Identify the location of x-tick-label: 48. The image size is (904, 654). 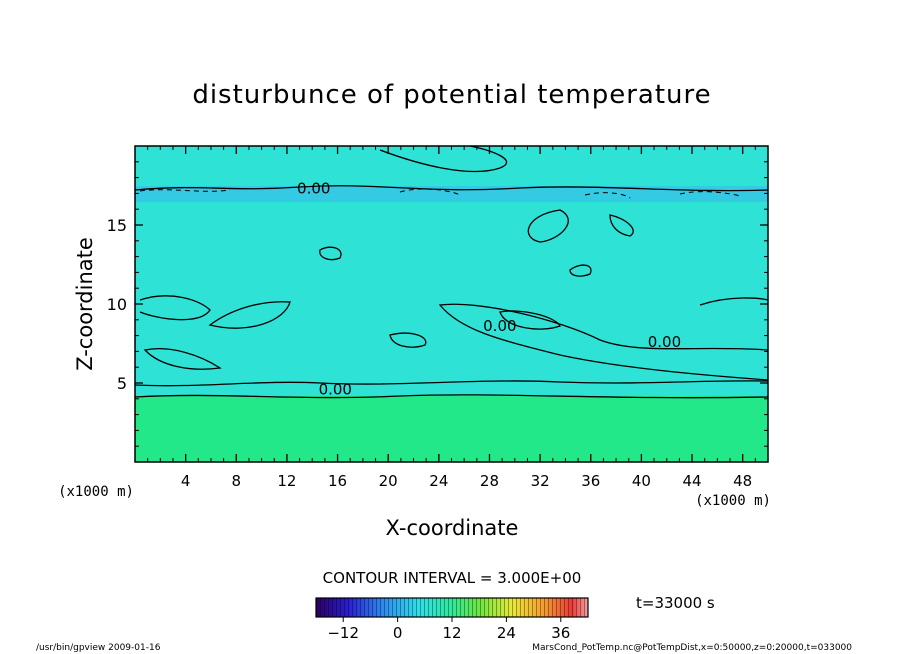
(742, 481).